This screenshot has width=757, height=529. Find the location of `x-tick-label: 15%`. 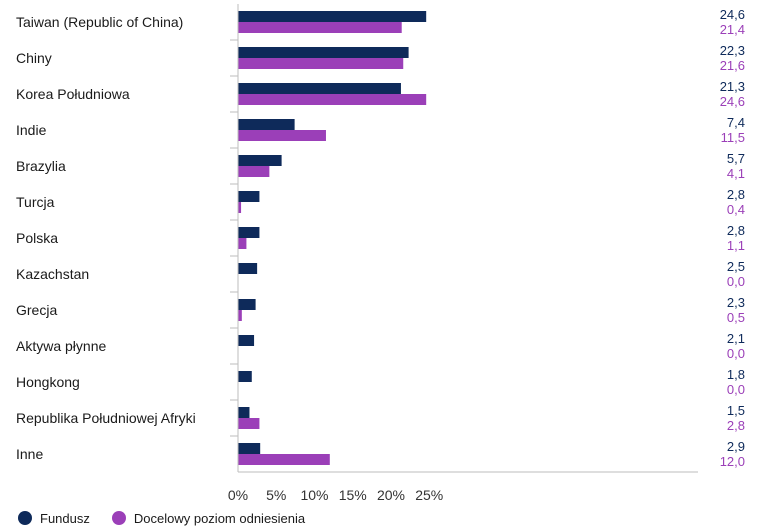

x-tick-label: 15% is located at coordinates (353, 495).